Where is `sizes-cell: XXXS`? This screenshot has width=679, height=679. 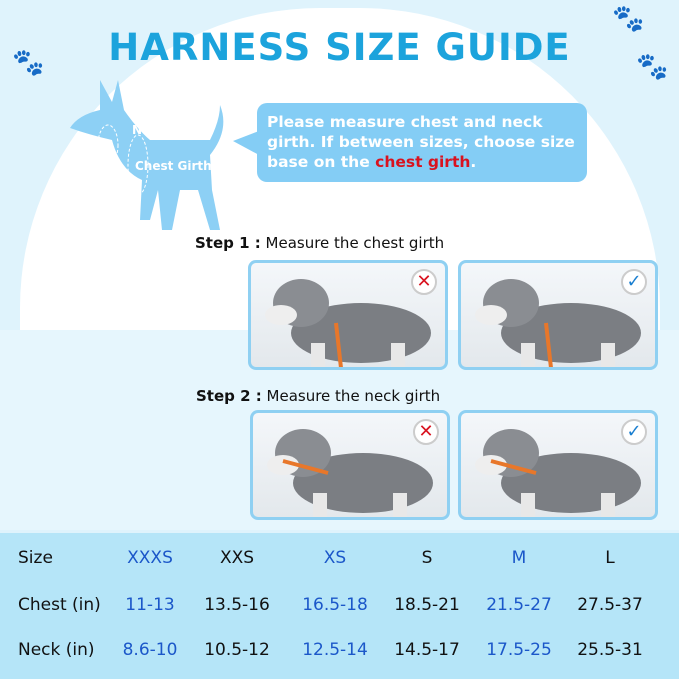
sizes-cell: XXXS is located at coordinates (150, 558).